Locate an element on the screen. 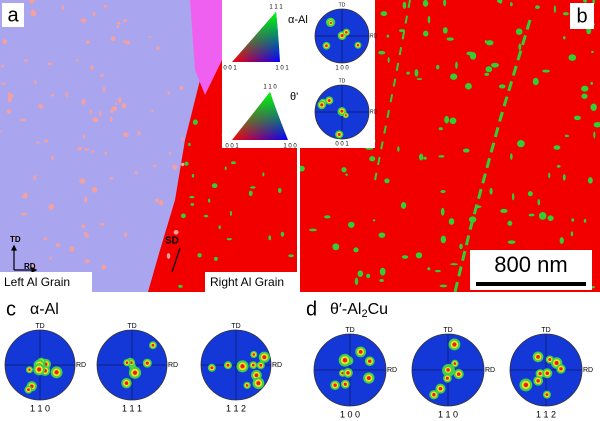 This screenshot has width=600, height=421. corner: 1 1 1 is located at coordinates (276, 8).